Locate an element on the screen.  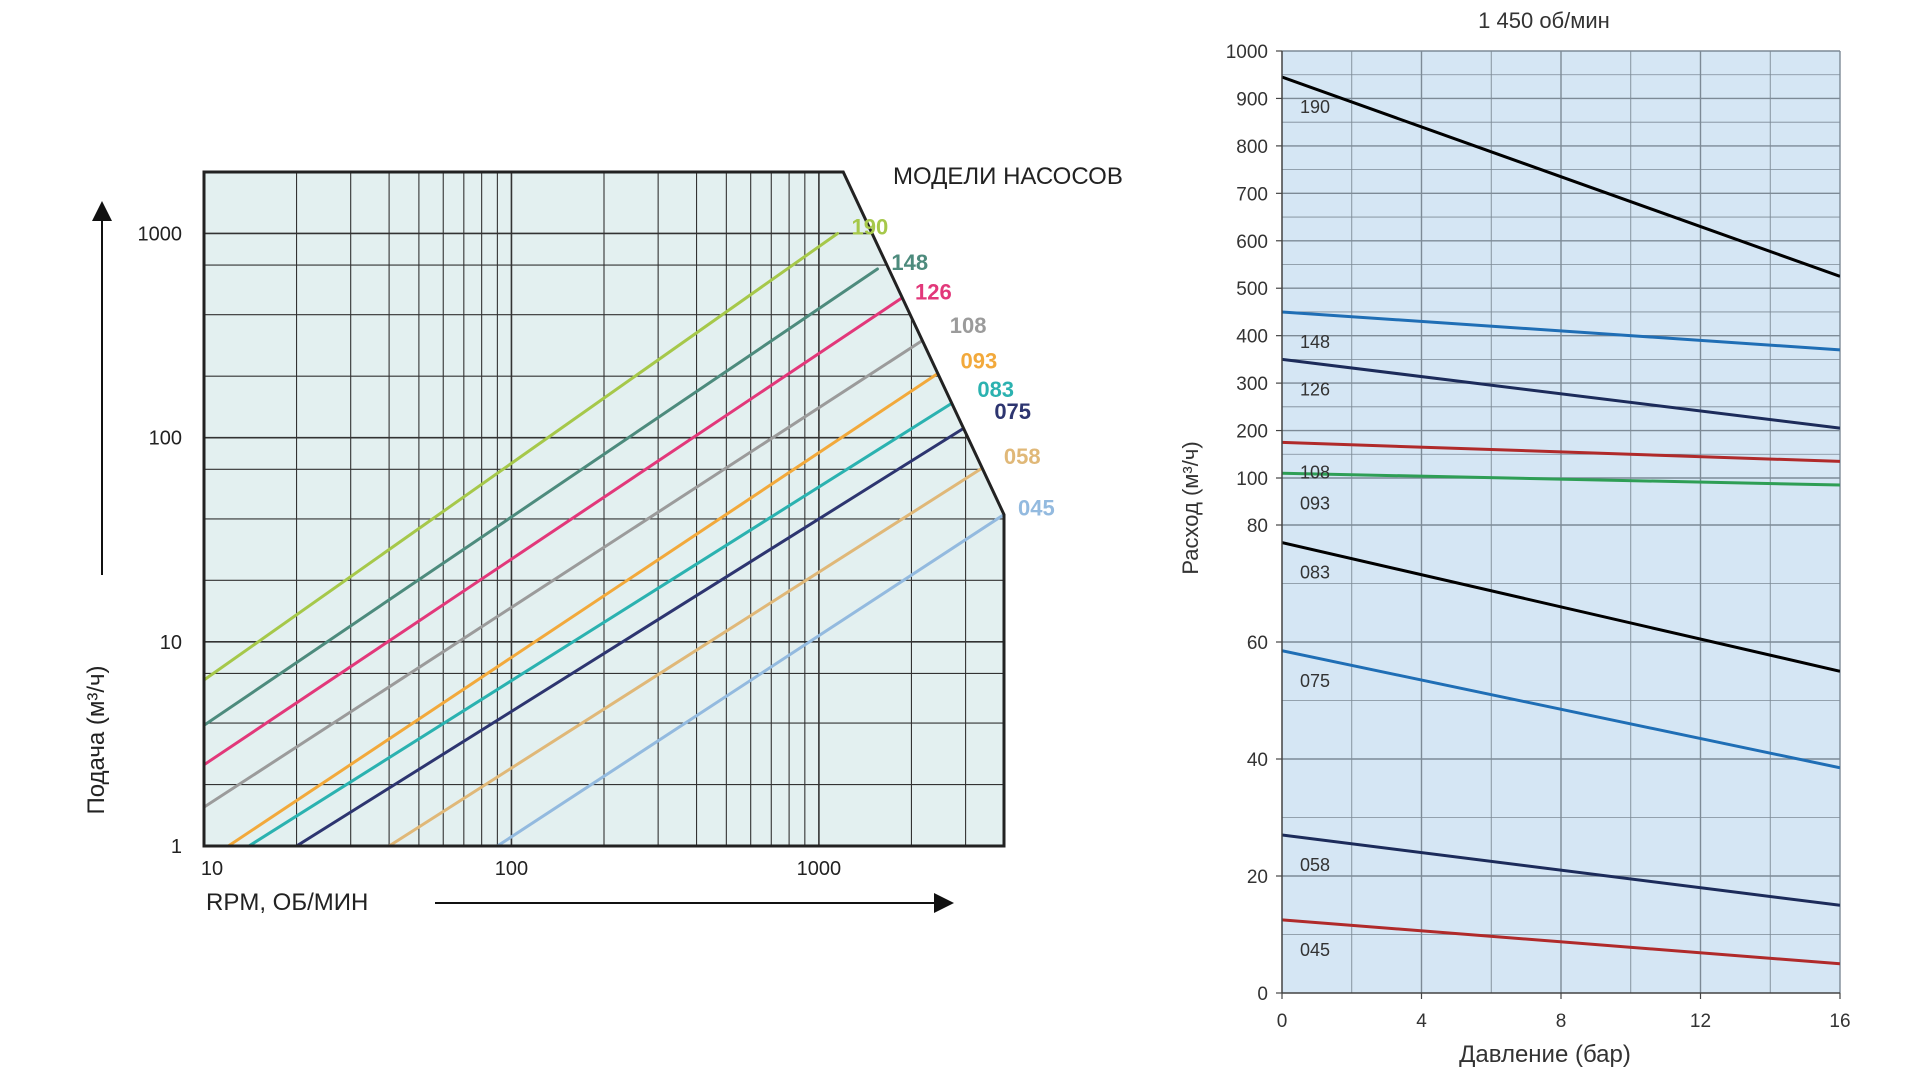
left-xtick-label: 1000 is located at coordinates (819, 869).